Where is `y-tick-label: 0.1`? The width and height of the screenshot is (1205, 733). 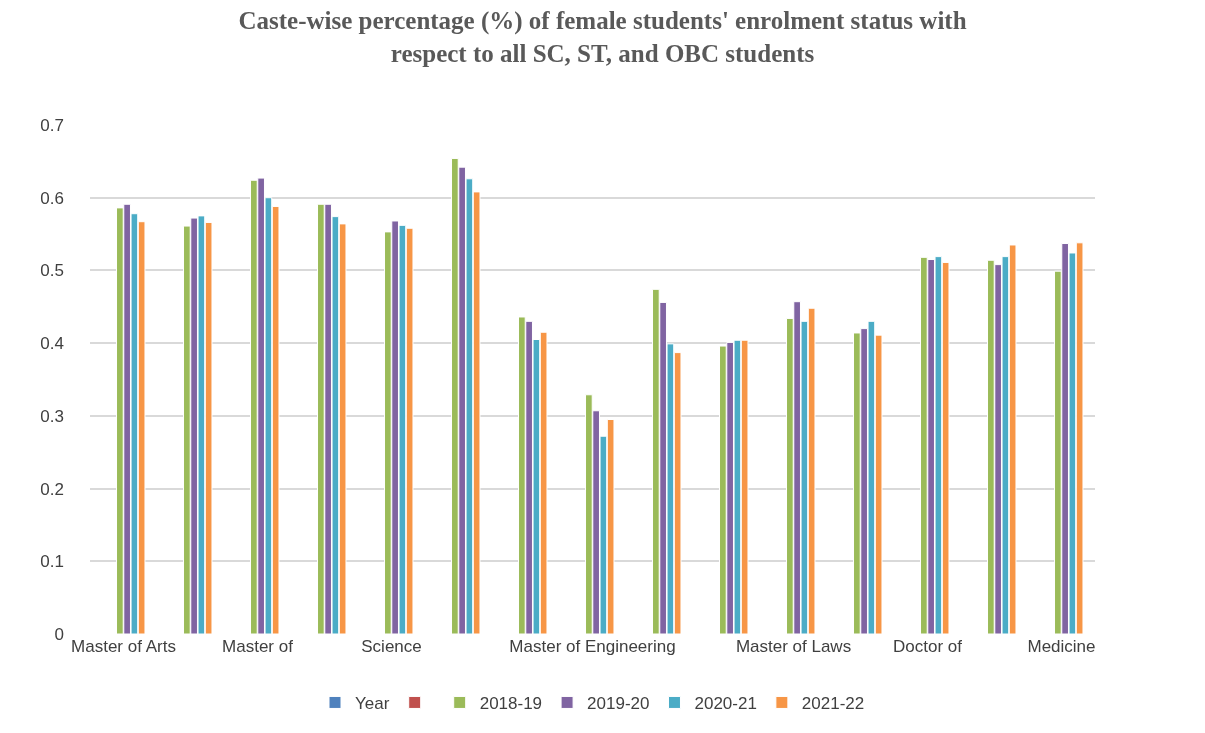 y-tick-label: 0.1 is located at coordinates (52, 562).